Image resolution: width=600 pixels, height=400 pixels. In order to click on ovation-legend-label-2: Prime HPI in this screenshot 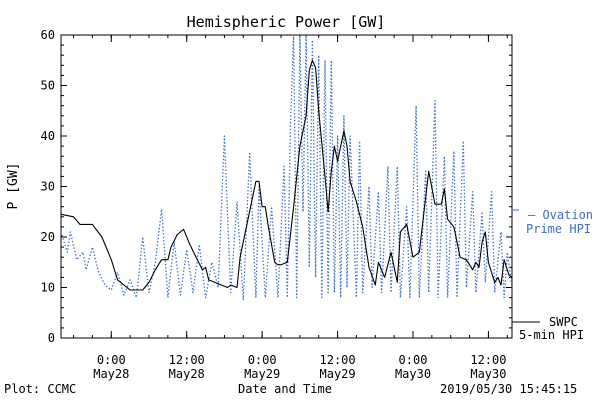, I will do `click(558, 229)`.